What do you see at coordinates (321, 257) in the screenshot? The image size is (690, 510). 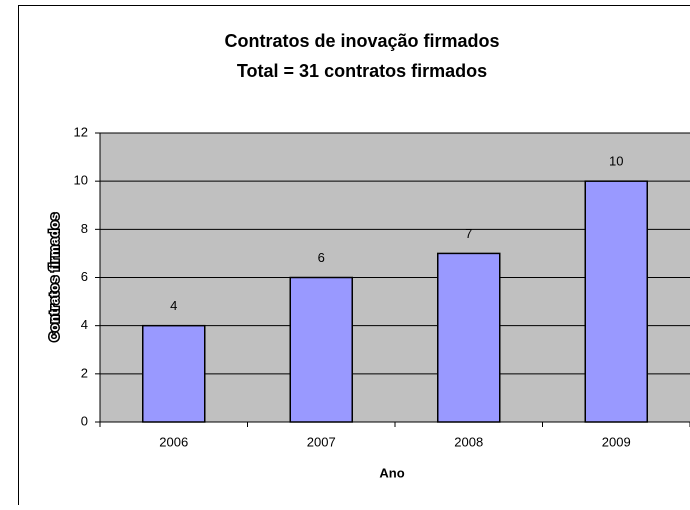 I see `value-label: 6` at bounding box center [321, 257].